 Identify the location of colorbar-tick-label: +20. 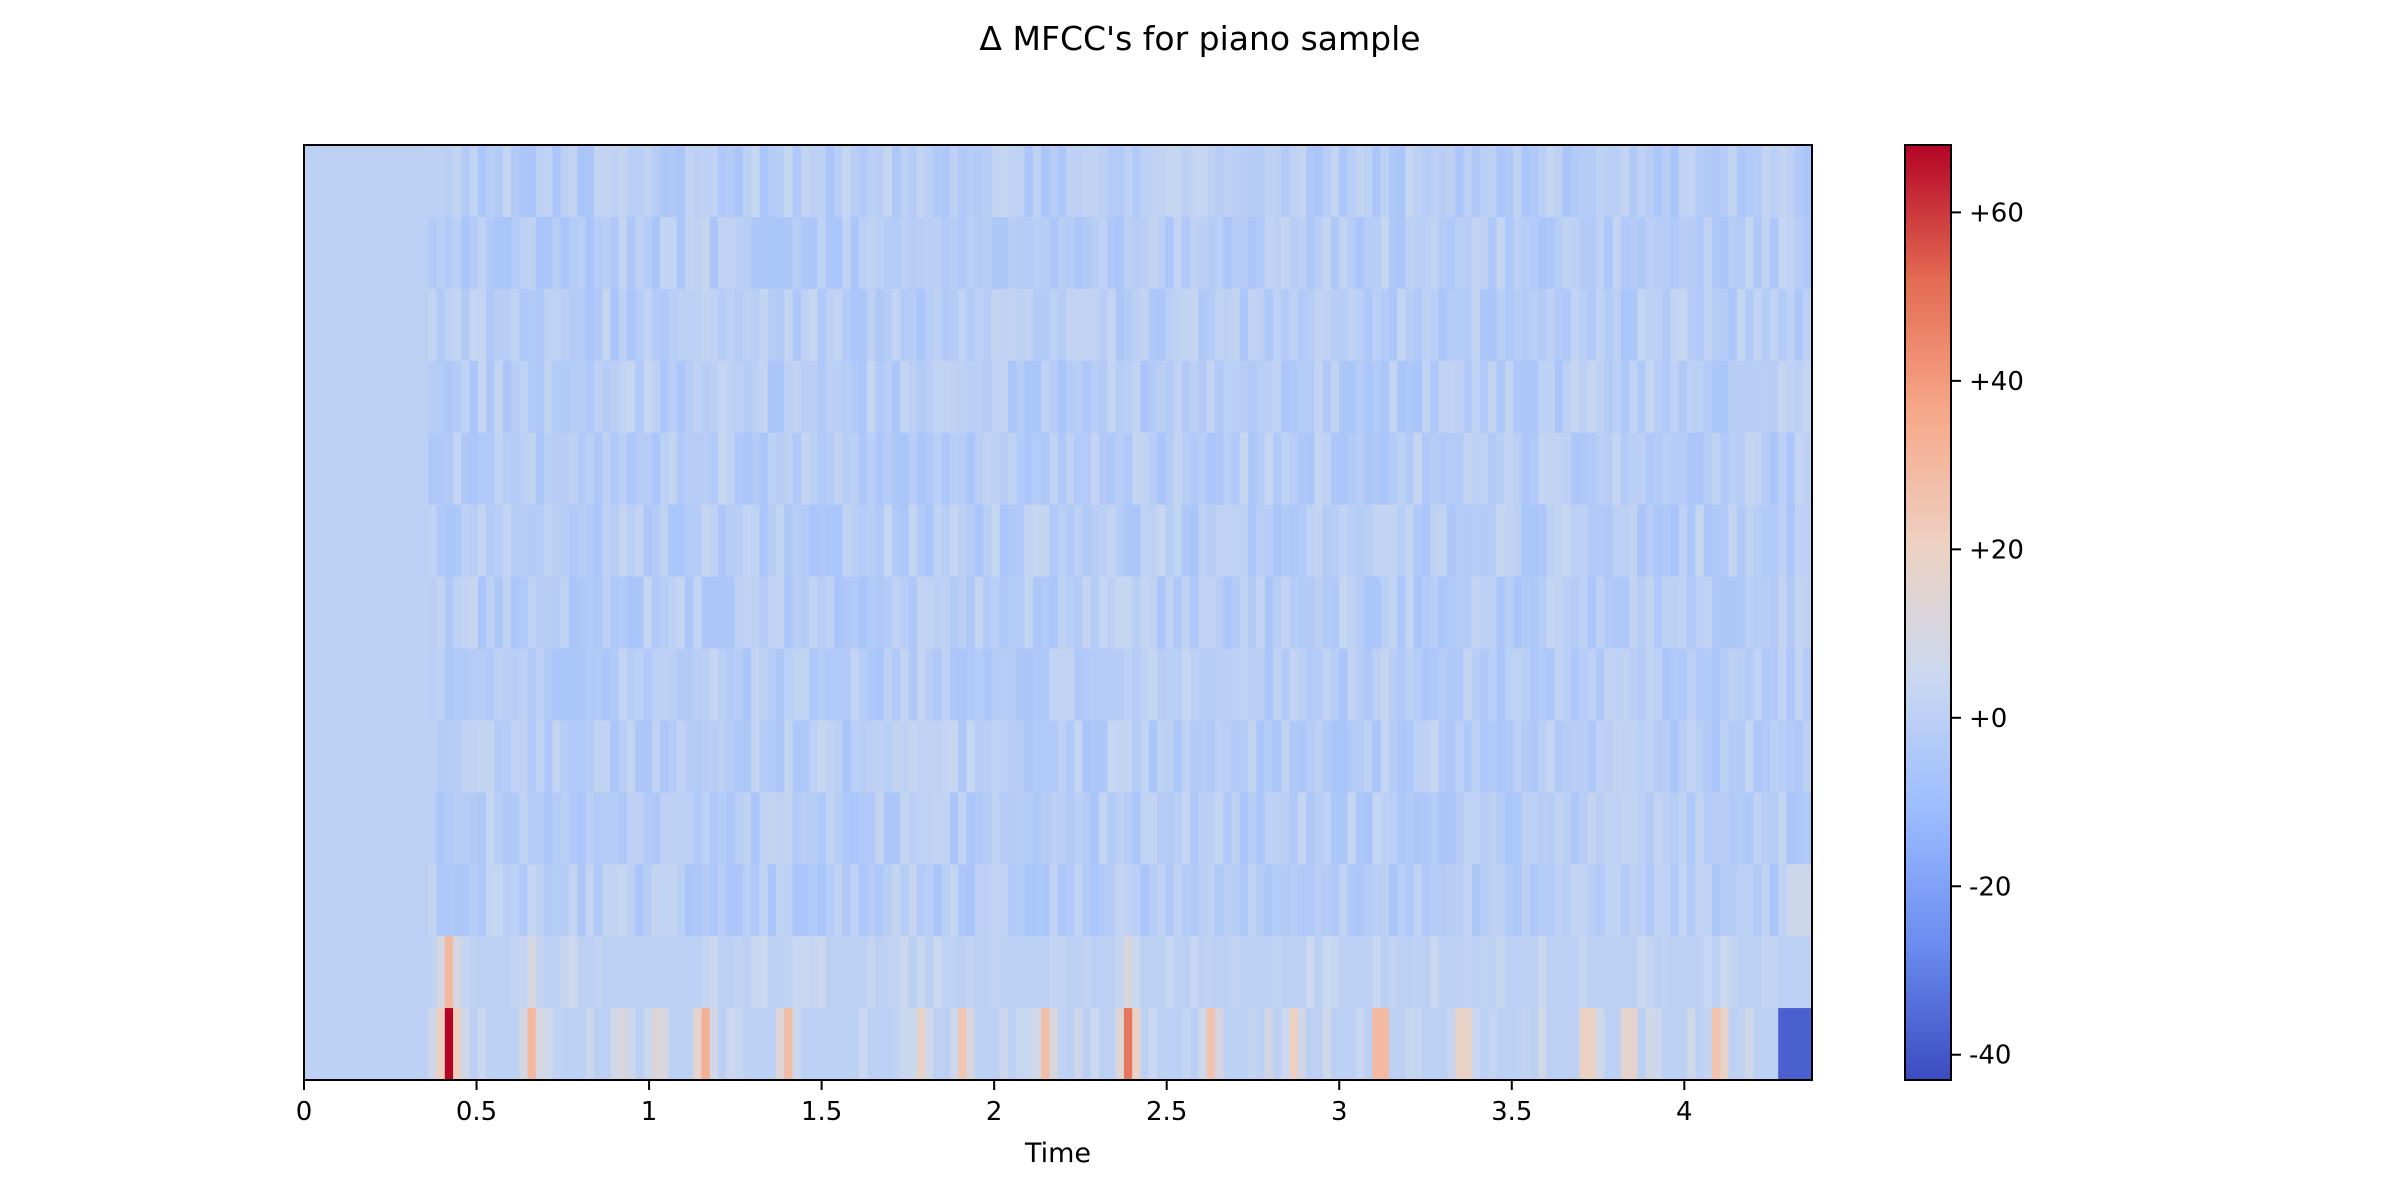
(1996, 550).